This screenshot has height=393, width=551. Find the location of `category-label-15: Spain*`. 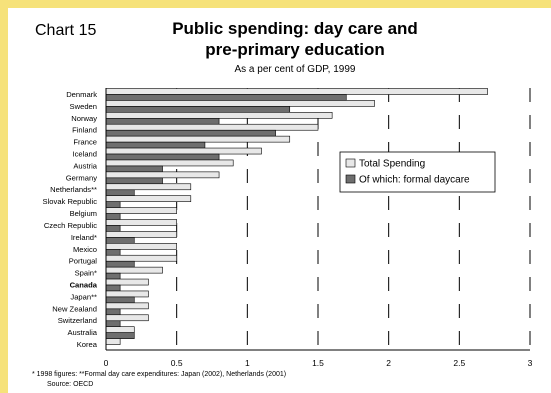

category-label-15: Spain* is located at coordinates (86, 273).